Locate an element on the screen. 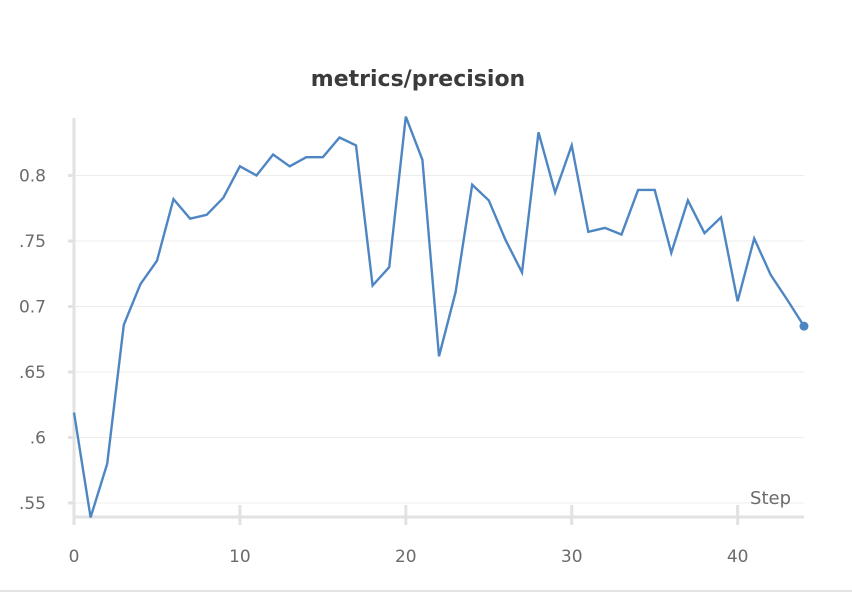 This screenshot has height=598, width=852. panel-bottom-divider is located at coordinates (426, 591).